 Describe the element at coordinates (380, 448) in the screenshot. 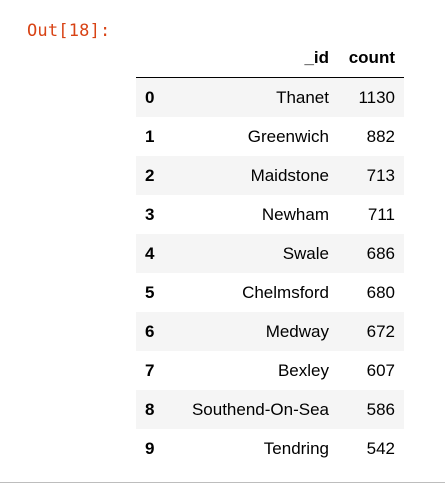

I see `cell-count: 542` at that location.